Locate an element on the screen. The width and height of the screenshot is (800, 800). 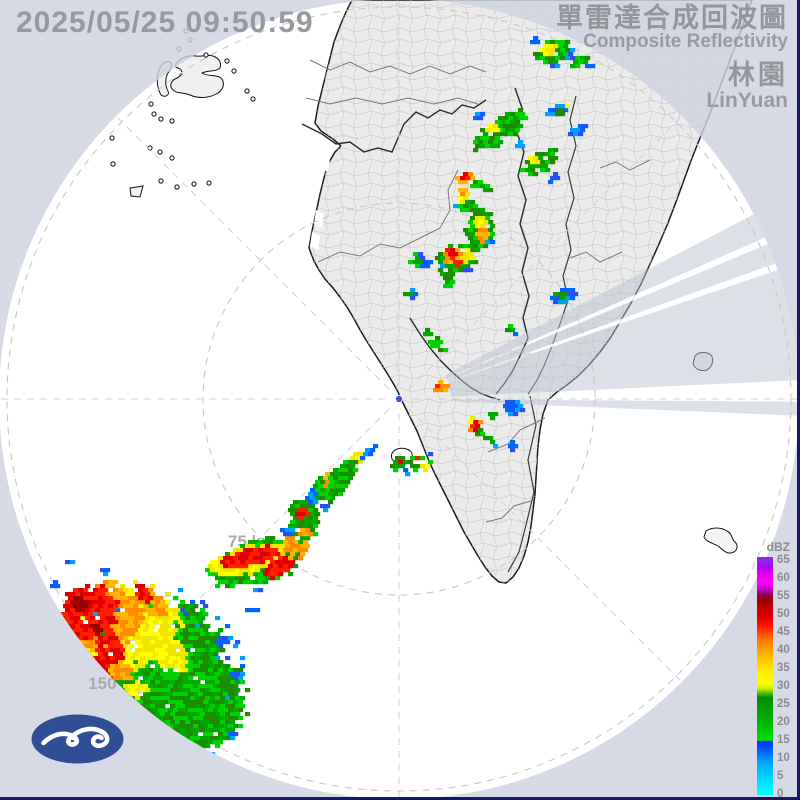
colorbar-tick: 65 is located at coordinates (783, 559).